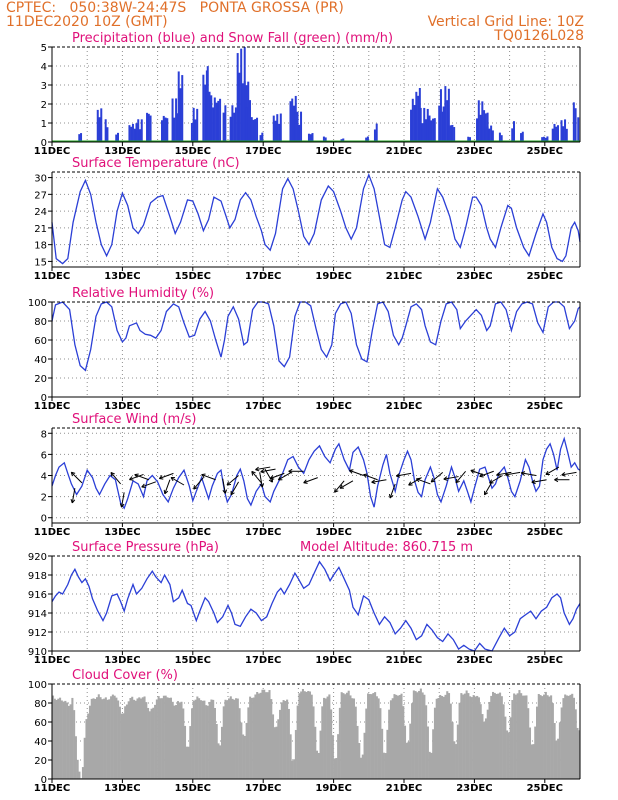 This screenshot has height=800, width=618. I want to click on y-tick-label: 4, so click(44, 477).